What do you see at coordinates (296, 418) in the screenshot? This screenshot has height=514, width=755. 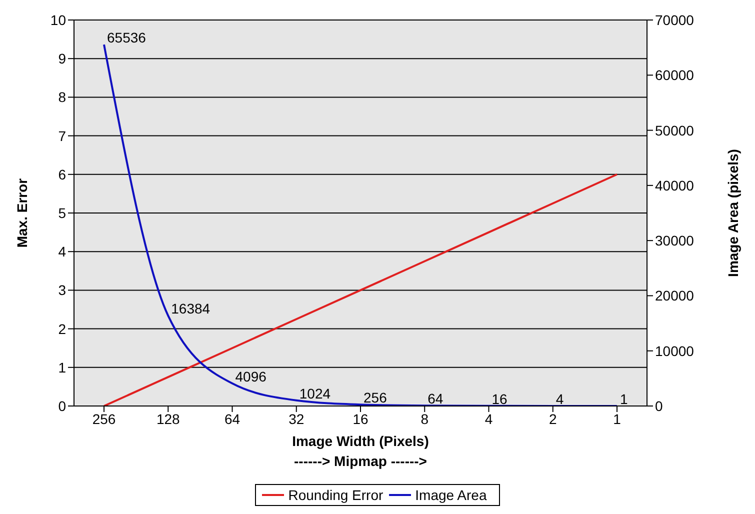 I see `x-tick-label: 32` at bounding box center [296, 418].